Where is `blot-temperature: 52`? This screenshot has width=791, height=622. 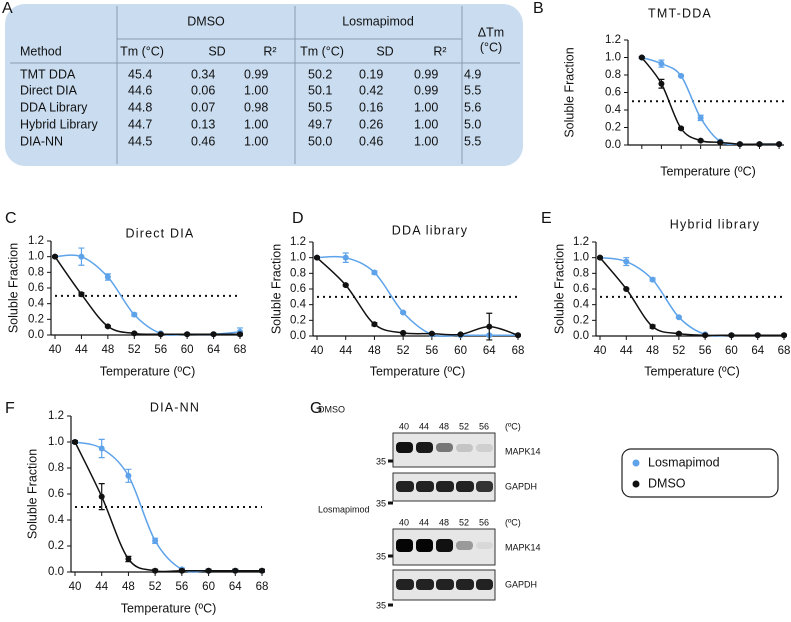
blot-temperature: 52 is located at coordinates (464, 522).